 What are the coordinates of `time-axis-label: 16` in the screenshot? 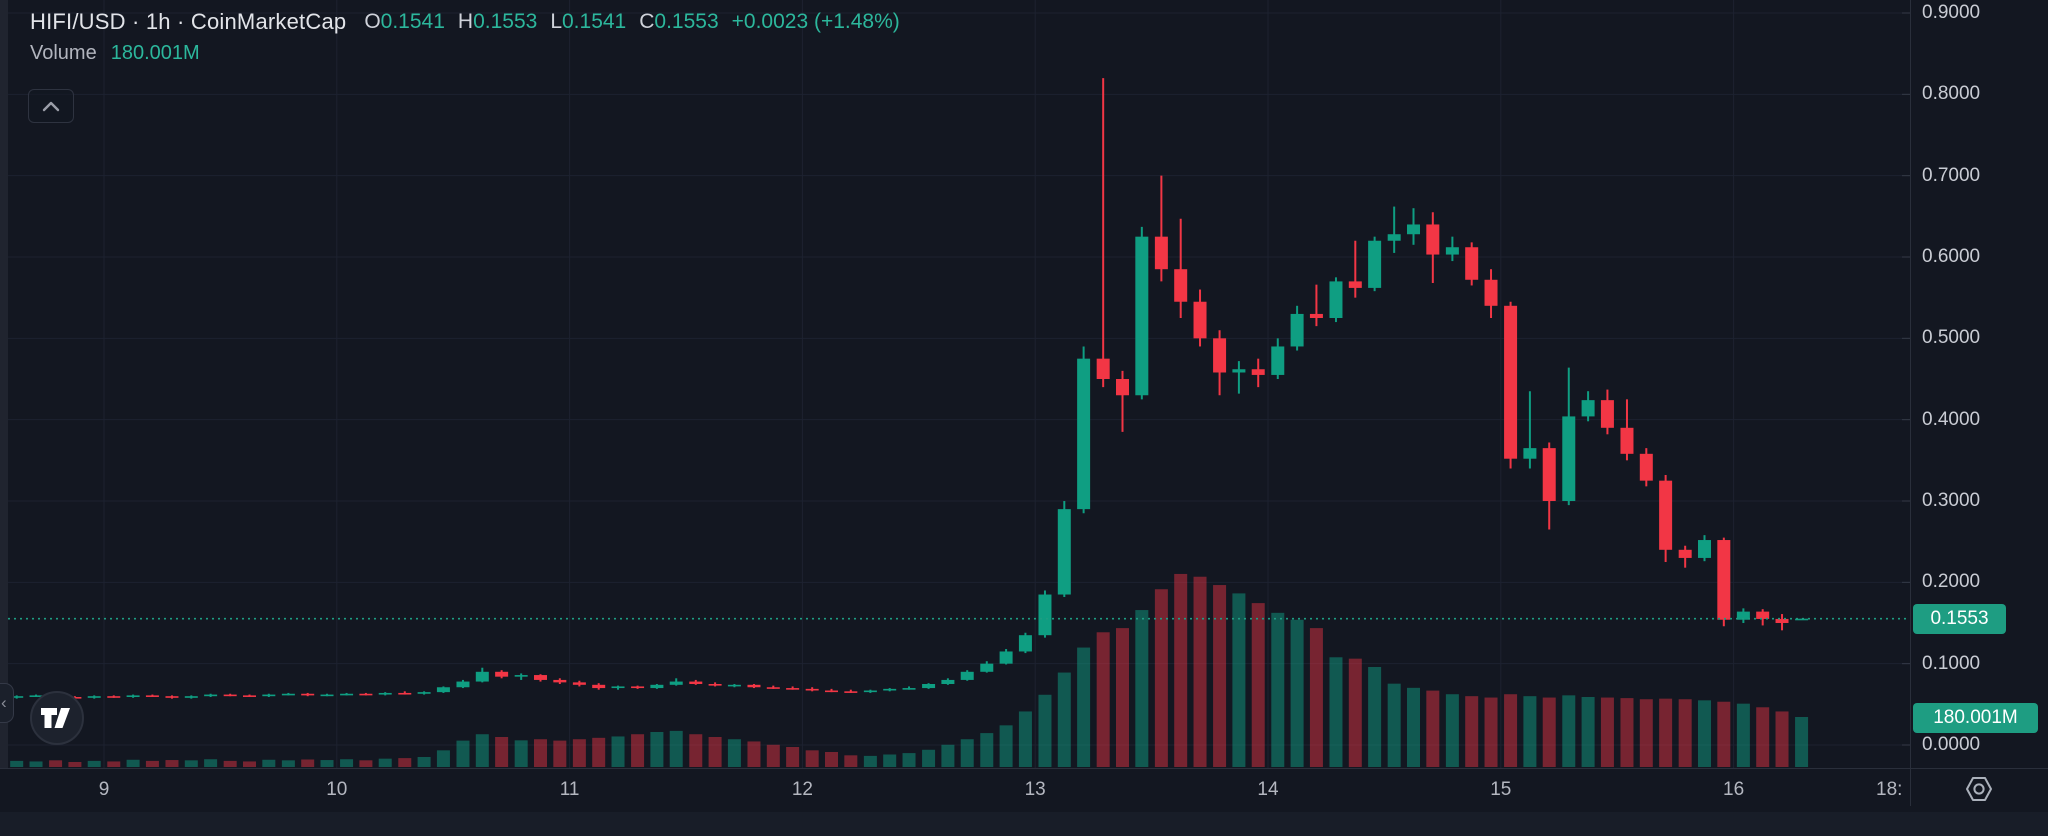 It's located at (1734, 789).